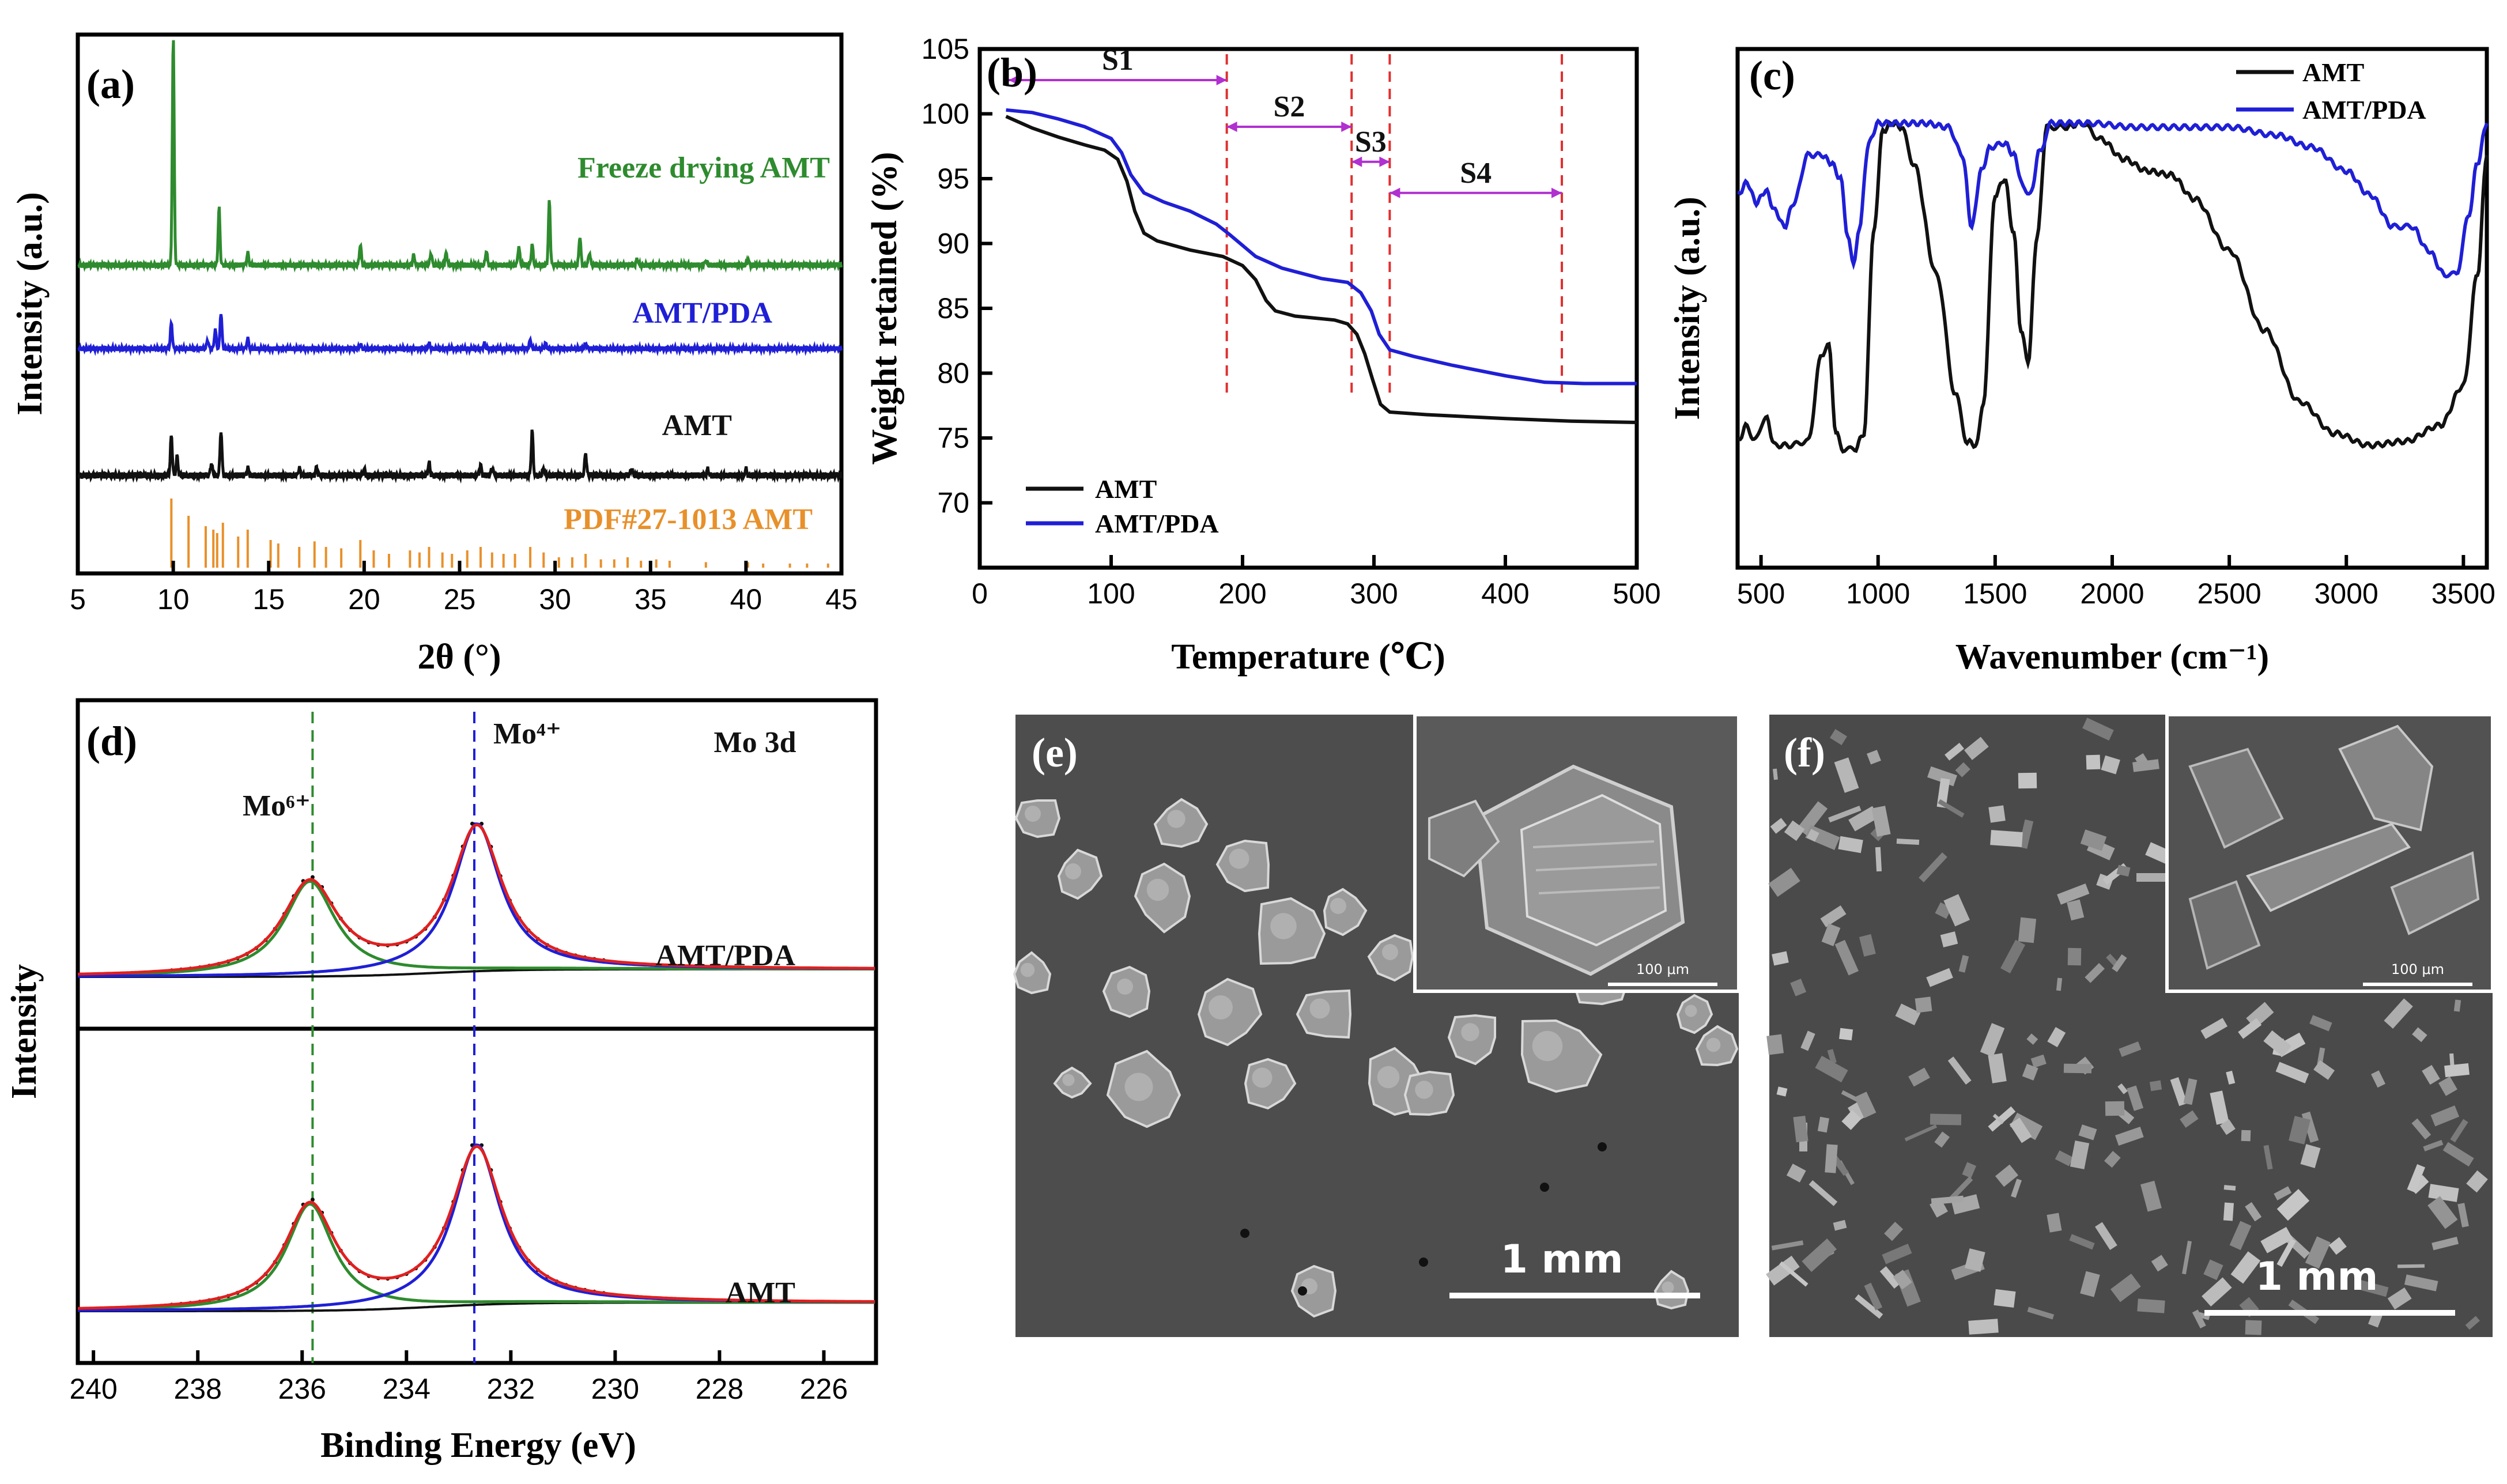 The image size is (2507, 1484). Describe the element at coordinates (30, 304) in the screenshot. I see `panel-a-y-axis-label: Intensity (a.u.)` at that location.